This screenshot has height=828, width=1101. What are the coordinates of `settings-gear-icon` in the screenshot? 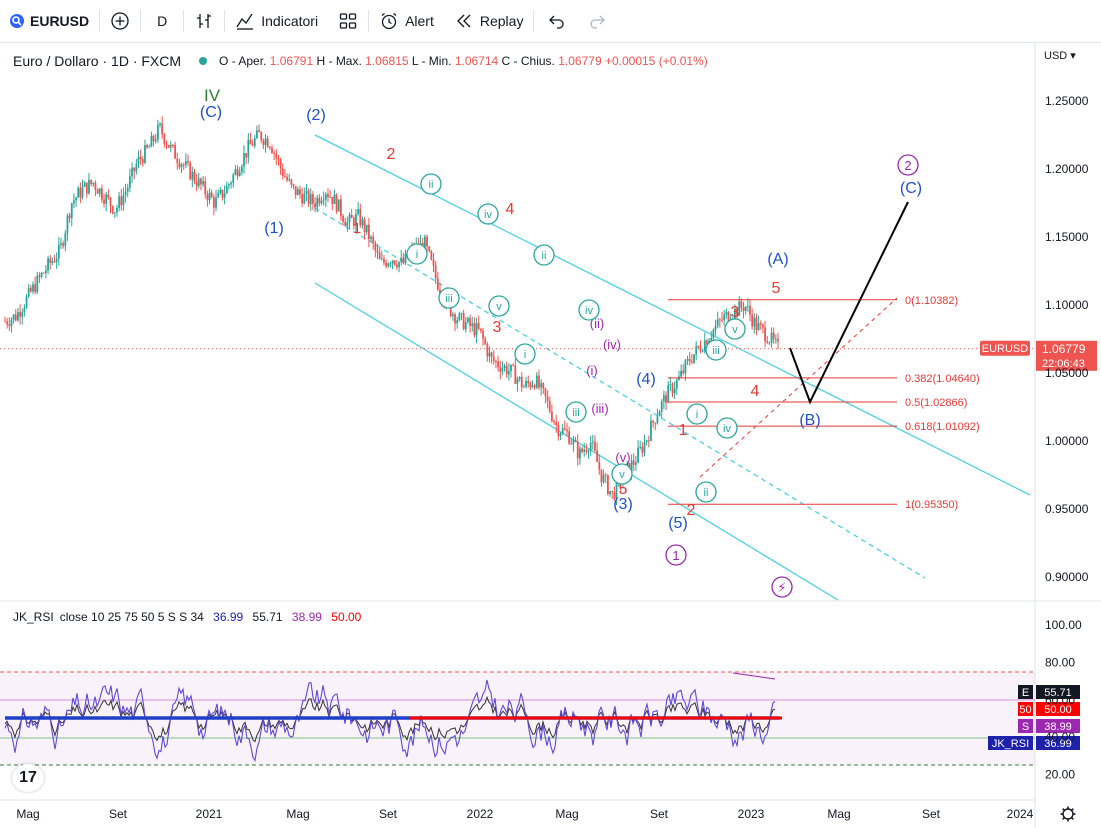 It's located at (1068, 814).